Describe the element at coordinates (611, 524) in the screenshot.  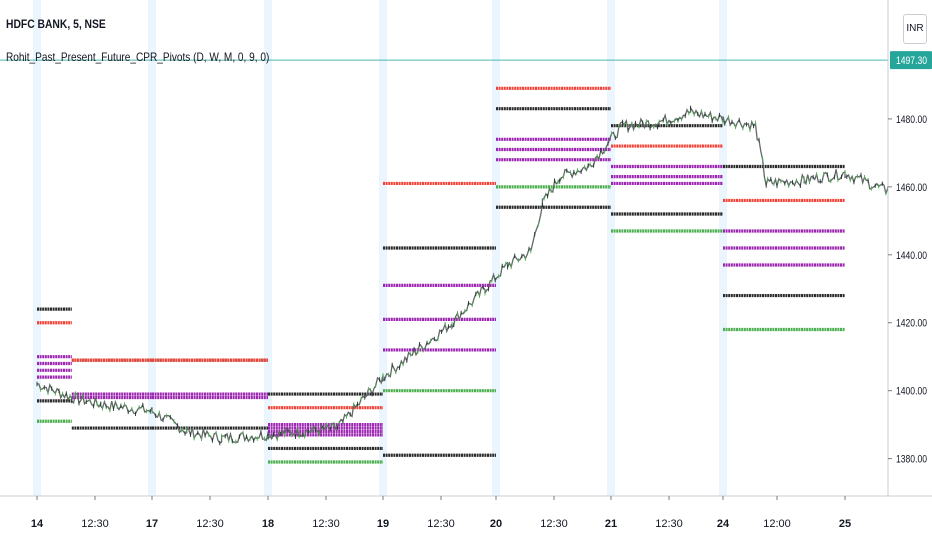
I see `x-tick-label: 21` at that location.